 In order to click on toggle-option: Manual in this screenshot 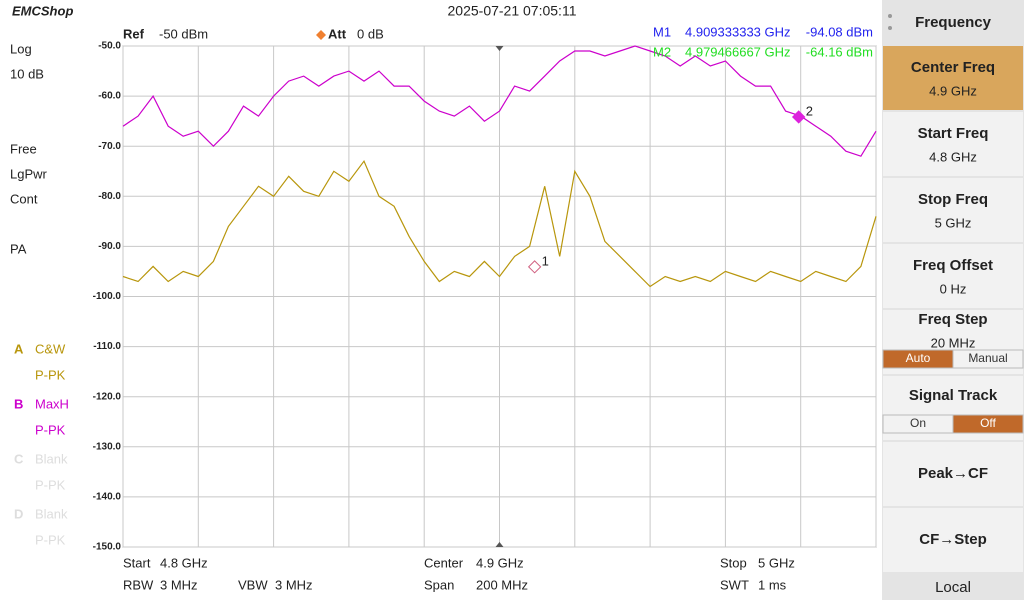, I will do `click(987, 358)`.